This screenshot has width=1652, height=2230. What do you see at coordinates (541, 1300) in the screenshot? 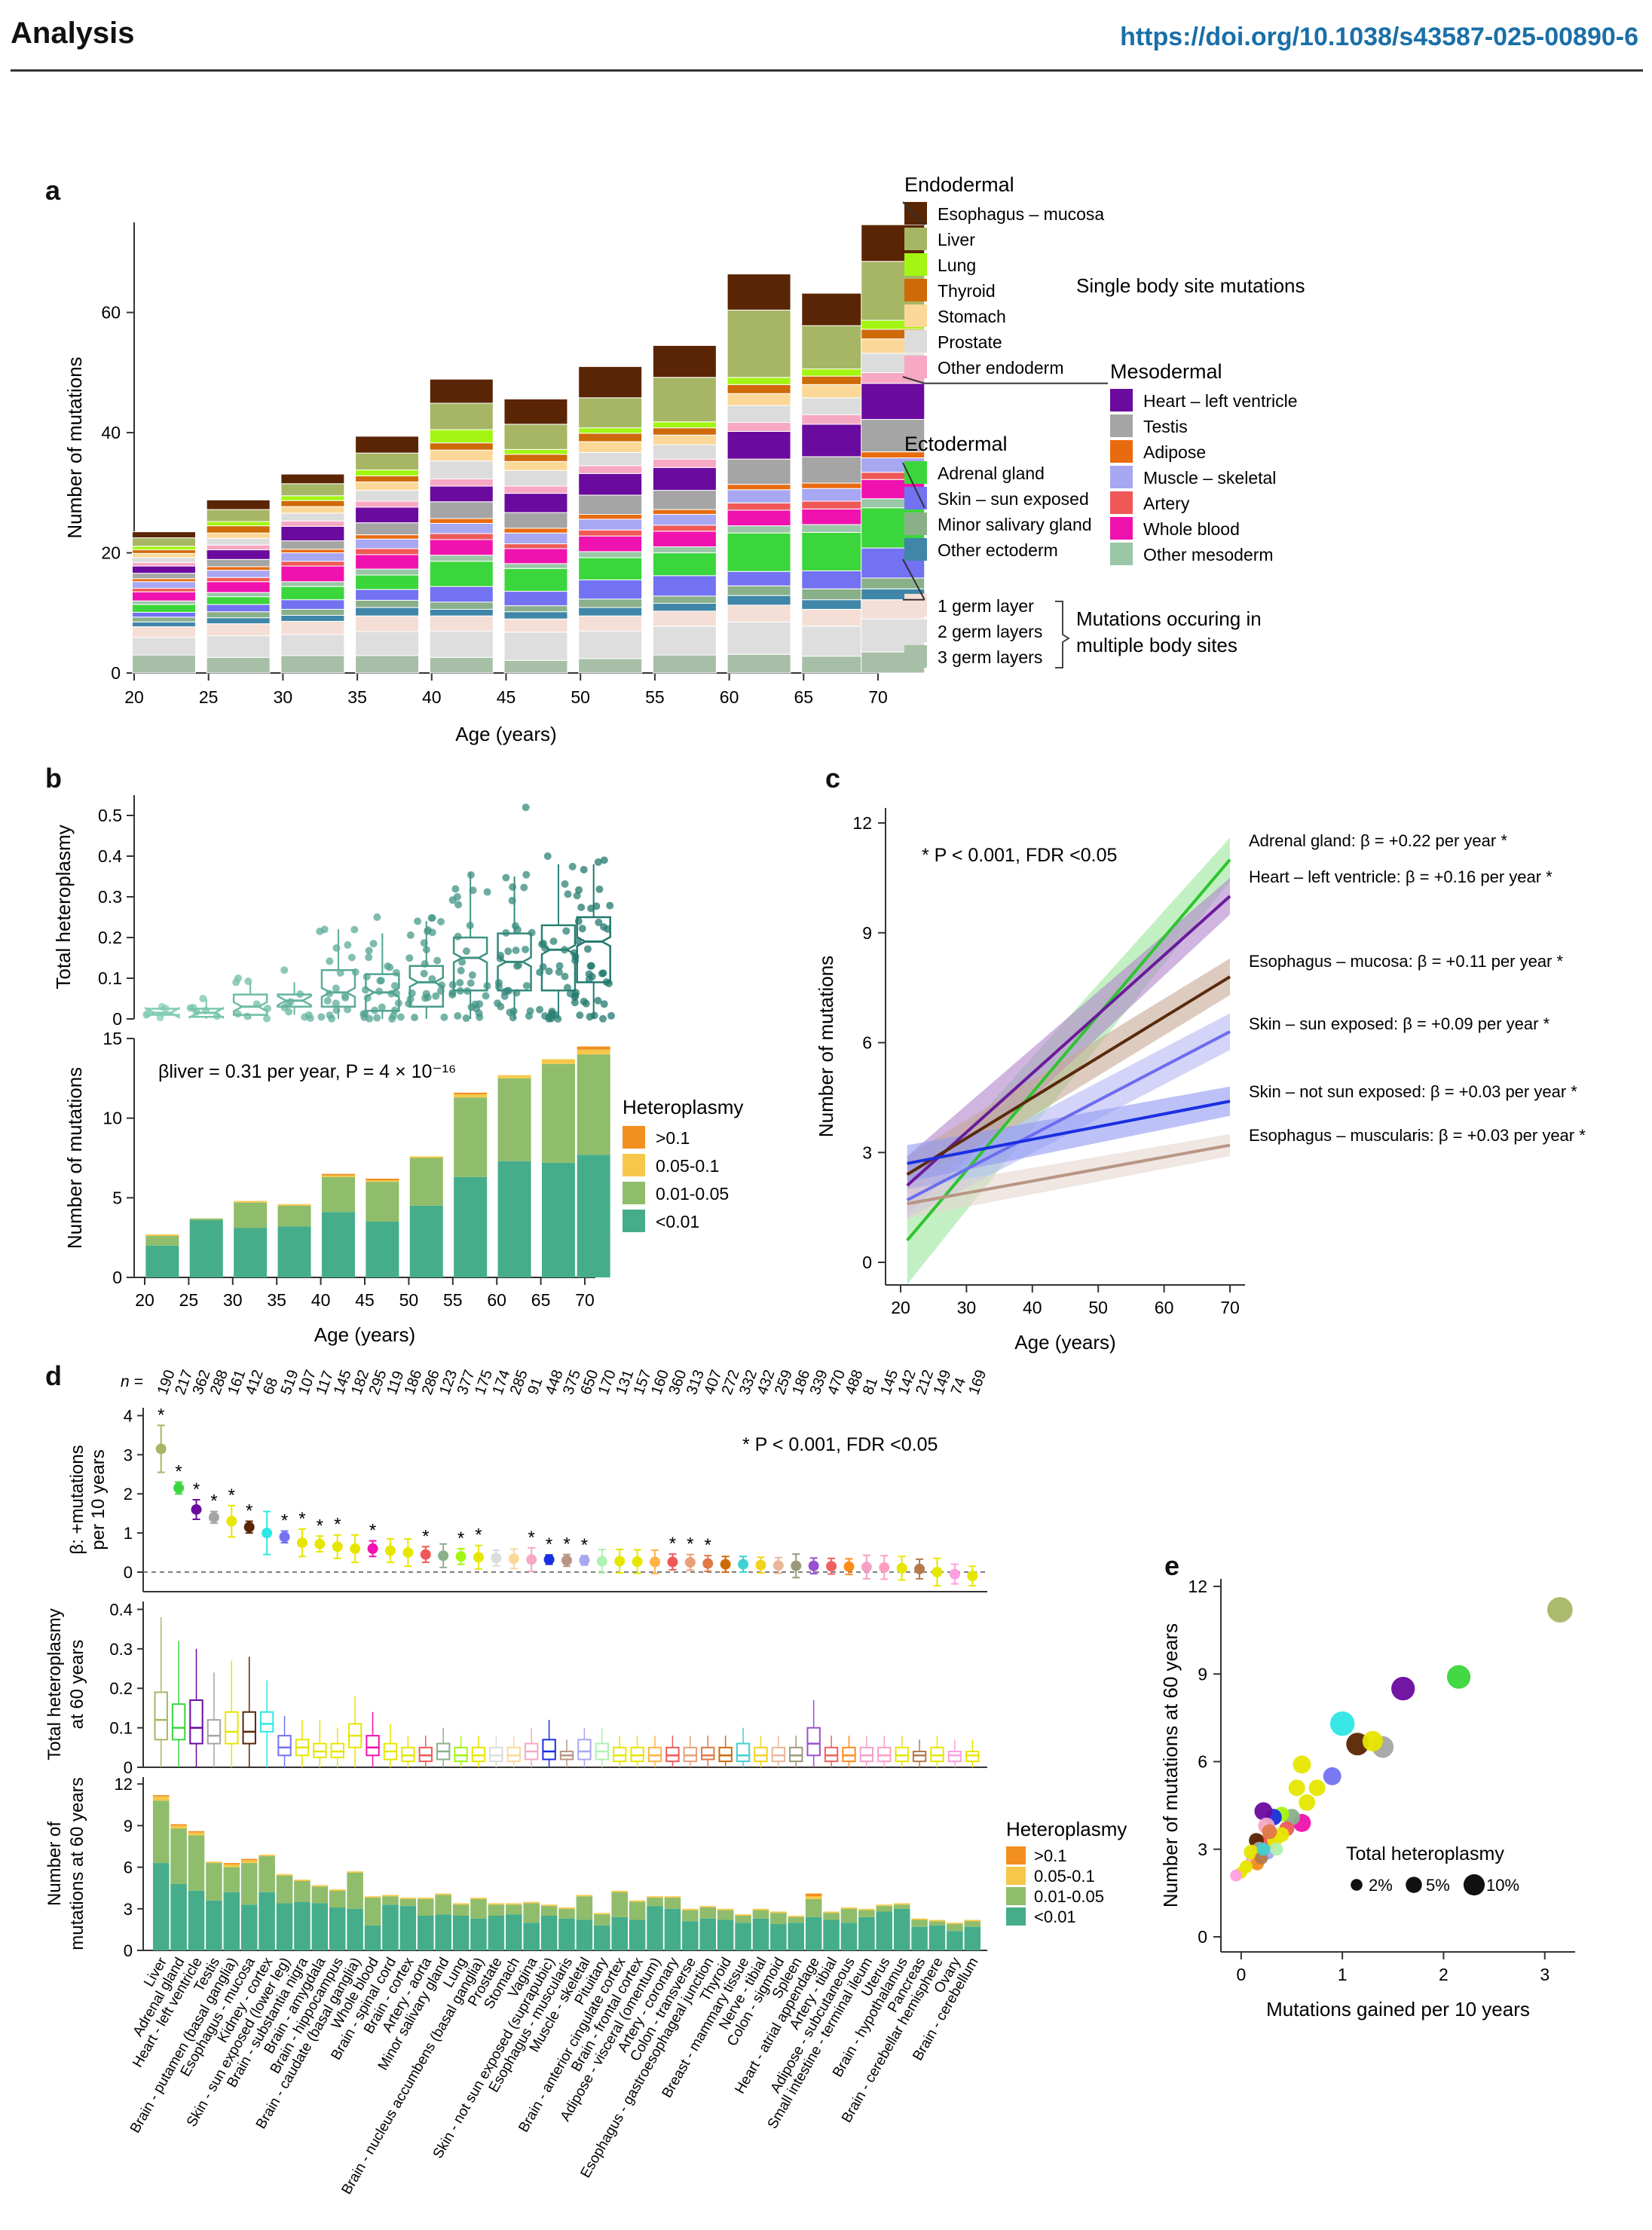
I see `b-bottom-x-tick-label: 65` at bounding box center [541, 1300].